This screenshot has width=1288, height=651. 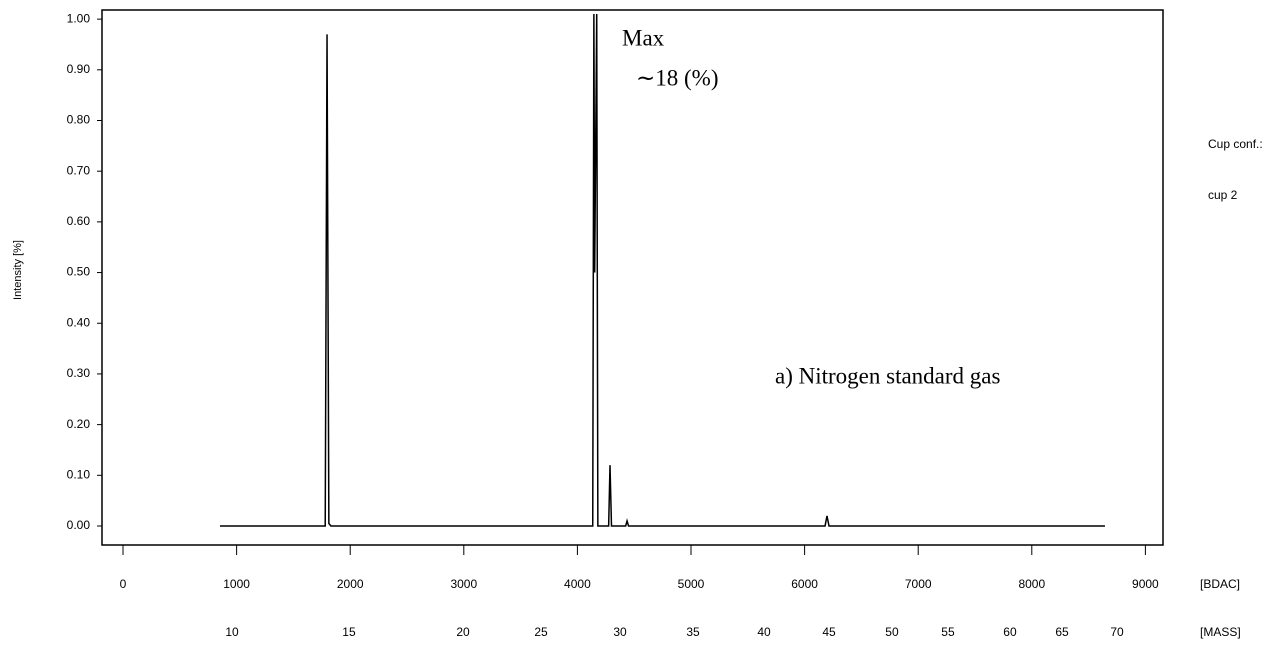 I want to click on x2-tick-label: 10, so click(x=232, y=632).